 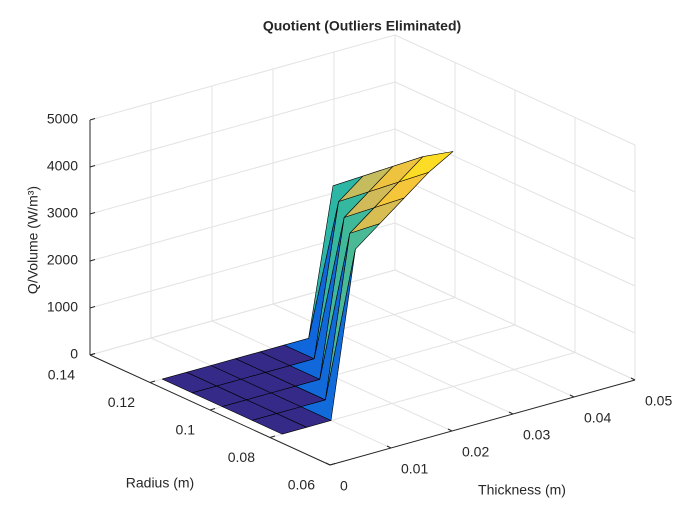 What do you see at coordinates (241, 457) in the screenshot?
I see `y-tick-label: 0.08` at bounding box center [241, 457].